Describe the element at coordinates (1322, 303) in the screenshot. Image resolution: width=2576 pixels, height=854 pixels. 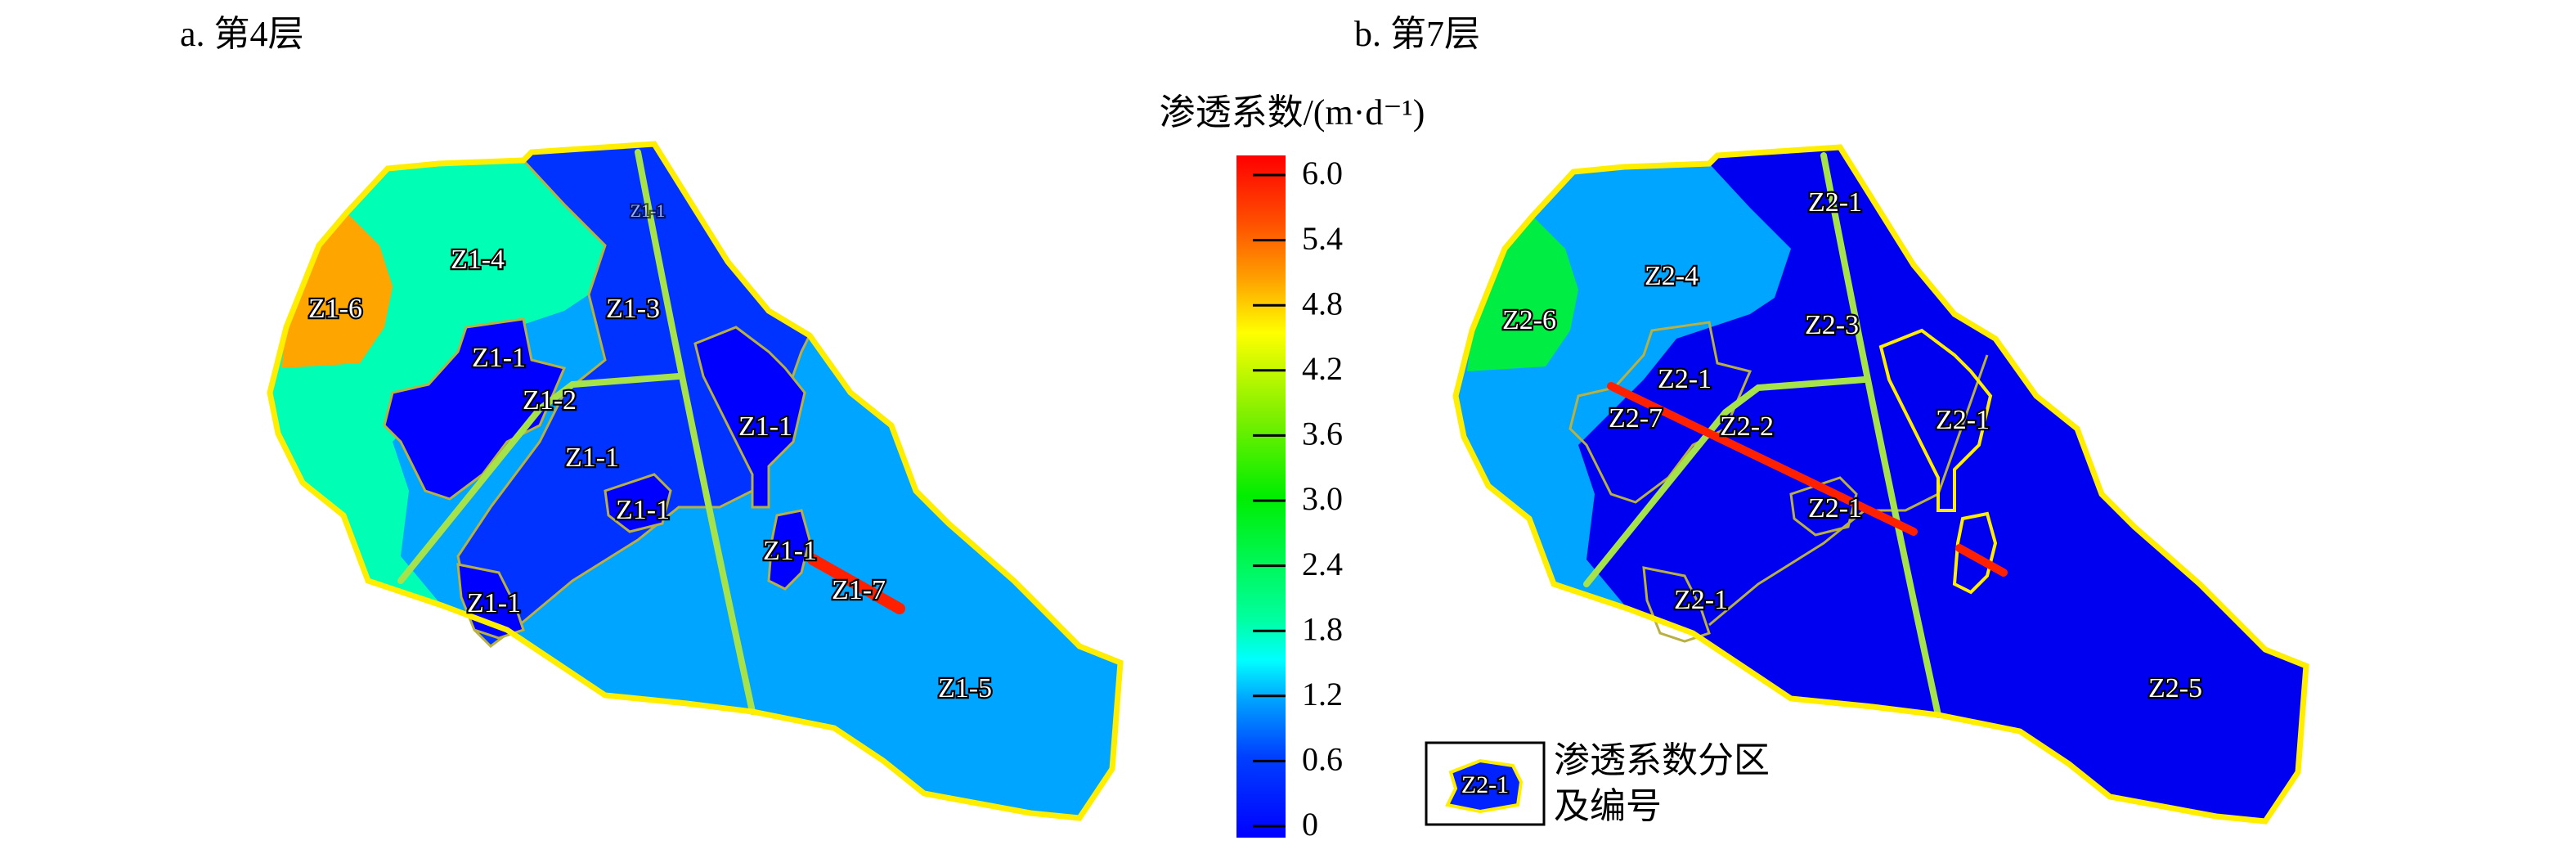
I see `colorbar-tick-label: 4.8` at that location.